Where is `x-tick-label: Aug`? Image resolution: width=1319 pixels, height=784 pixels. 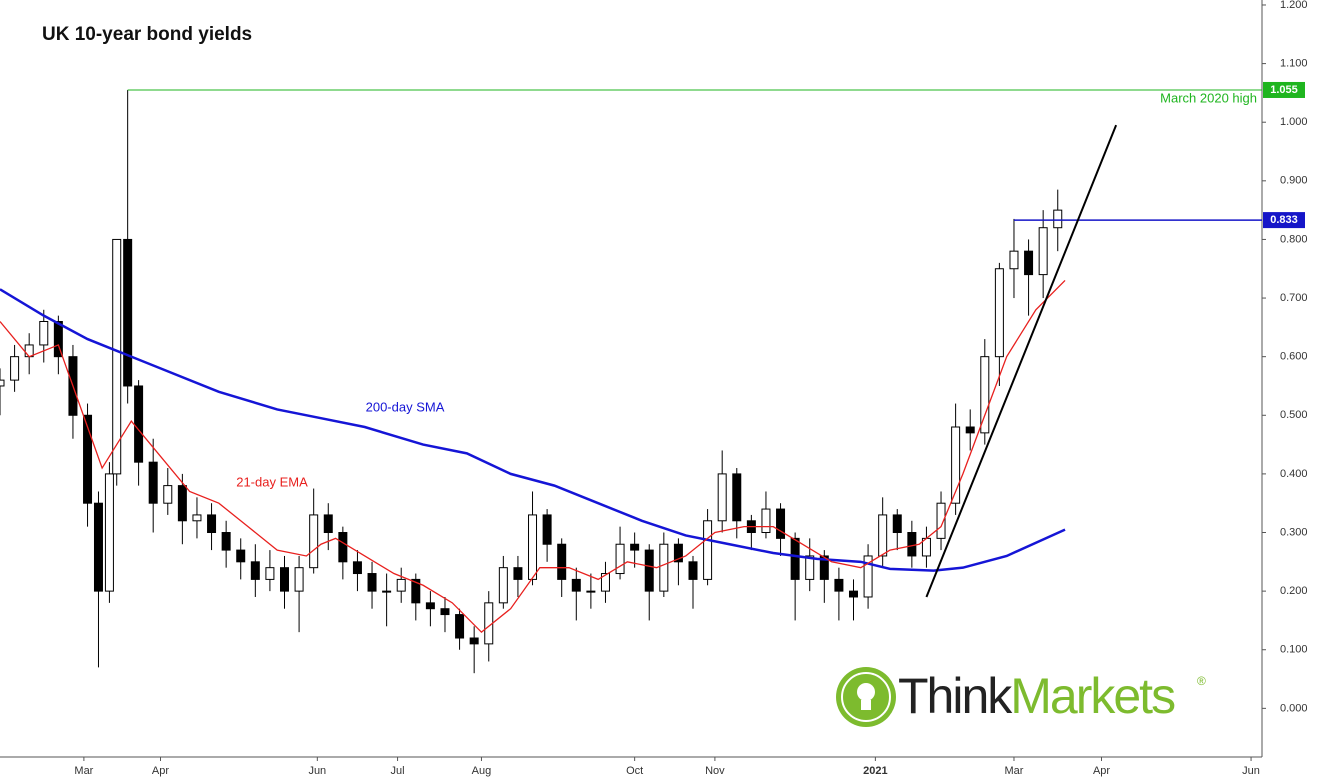
x-tick-label: Aug is located at coordinates (482, 771).